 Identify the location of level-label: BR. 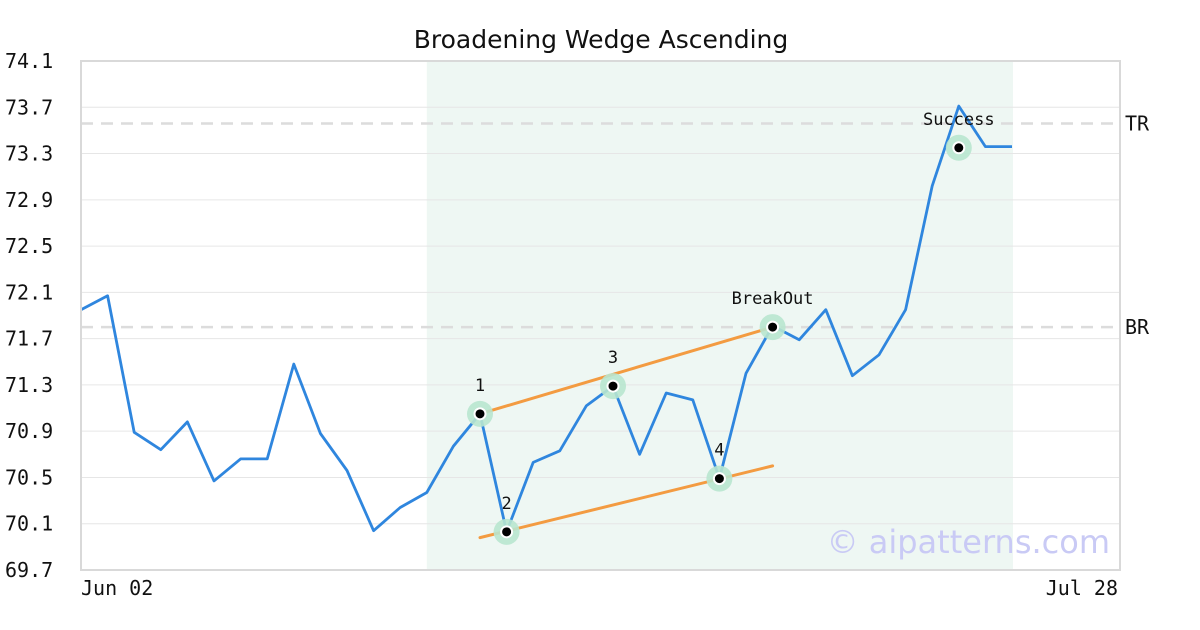
(1137, 327).